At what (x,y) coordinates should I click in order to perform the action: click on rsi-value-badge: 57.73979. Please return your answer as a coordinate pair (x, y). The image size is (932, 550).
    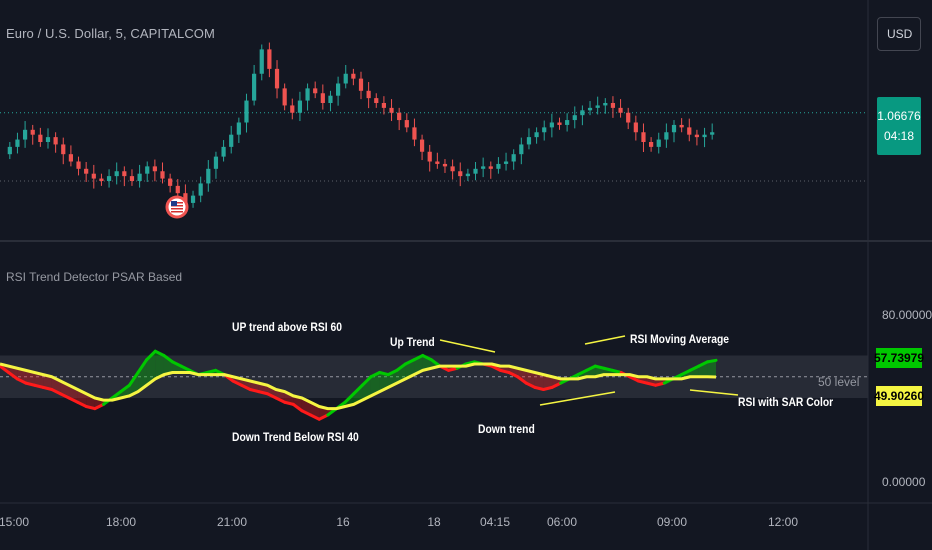
    Looking at the image, I should click on (899, 358).